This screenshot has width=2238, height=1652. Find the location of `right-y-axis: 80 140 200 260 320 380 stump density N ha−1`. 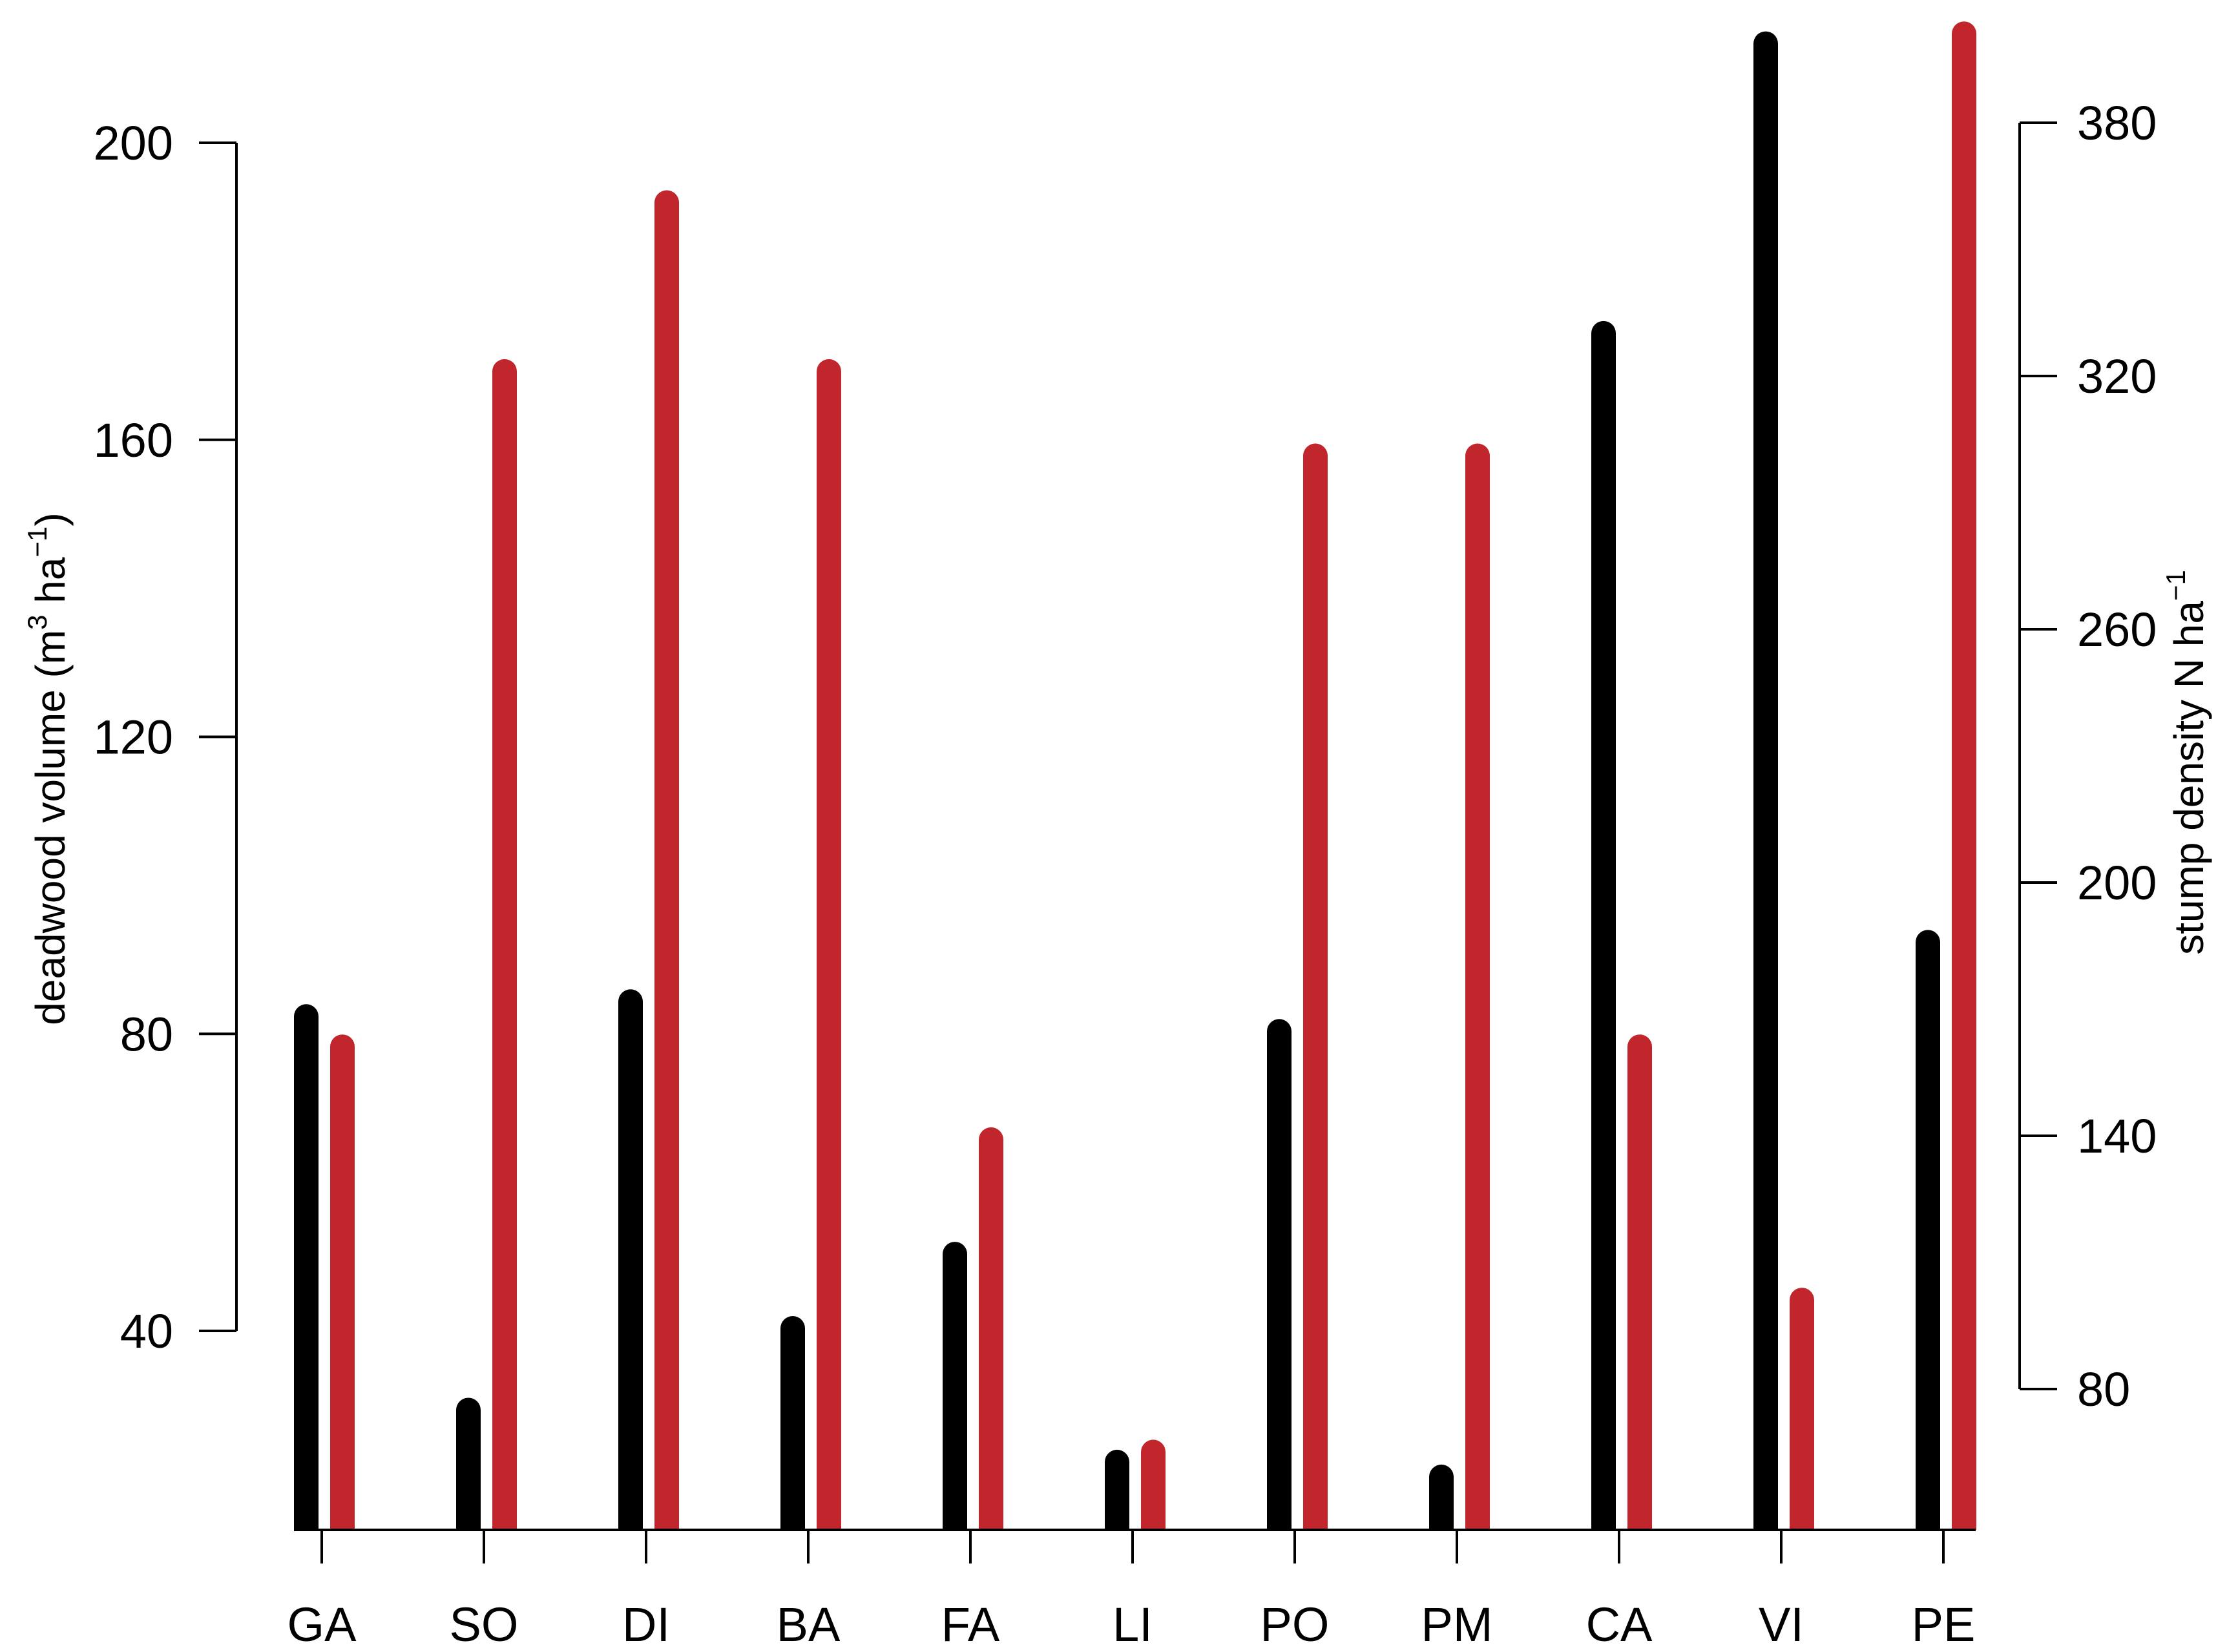

right-y-axis: 80 140 200 260 320 380 stump density N ha−1 is located at coordinates (2115, 756).